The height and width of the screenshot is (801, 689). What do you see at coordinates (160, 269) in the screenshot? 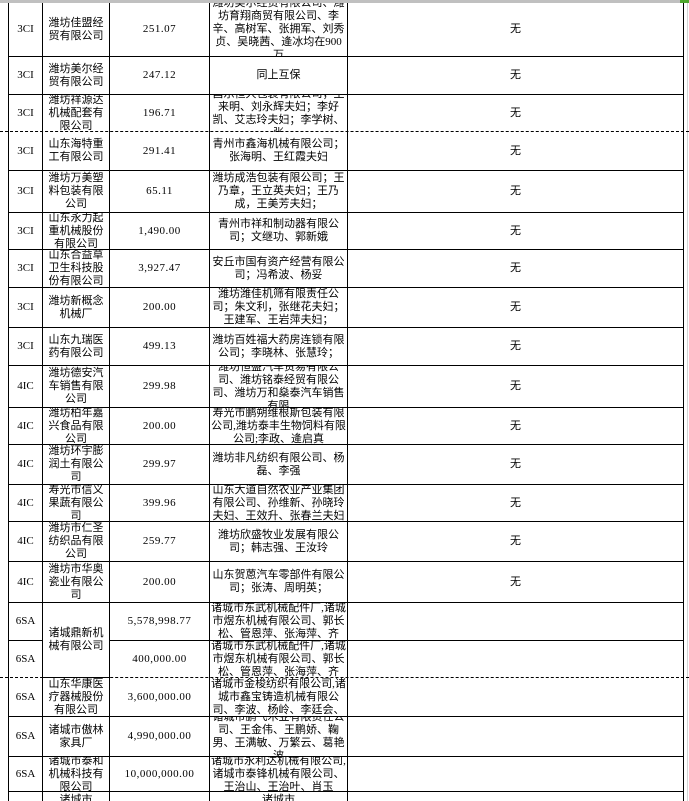
I see `amount-cell: 3,927.47` at bounding box center [160, 269].